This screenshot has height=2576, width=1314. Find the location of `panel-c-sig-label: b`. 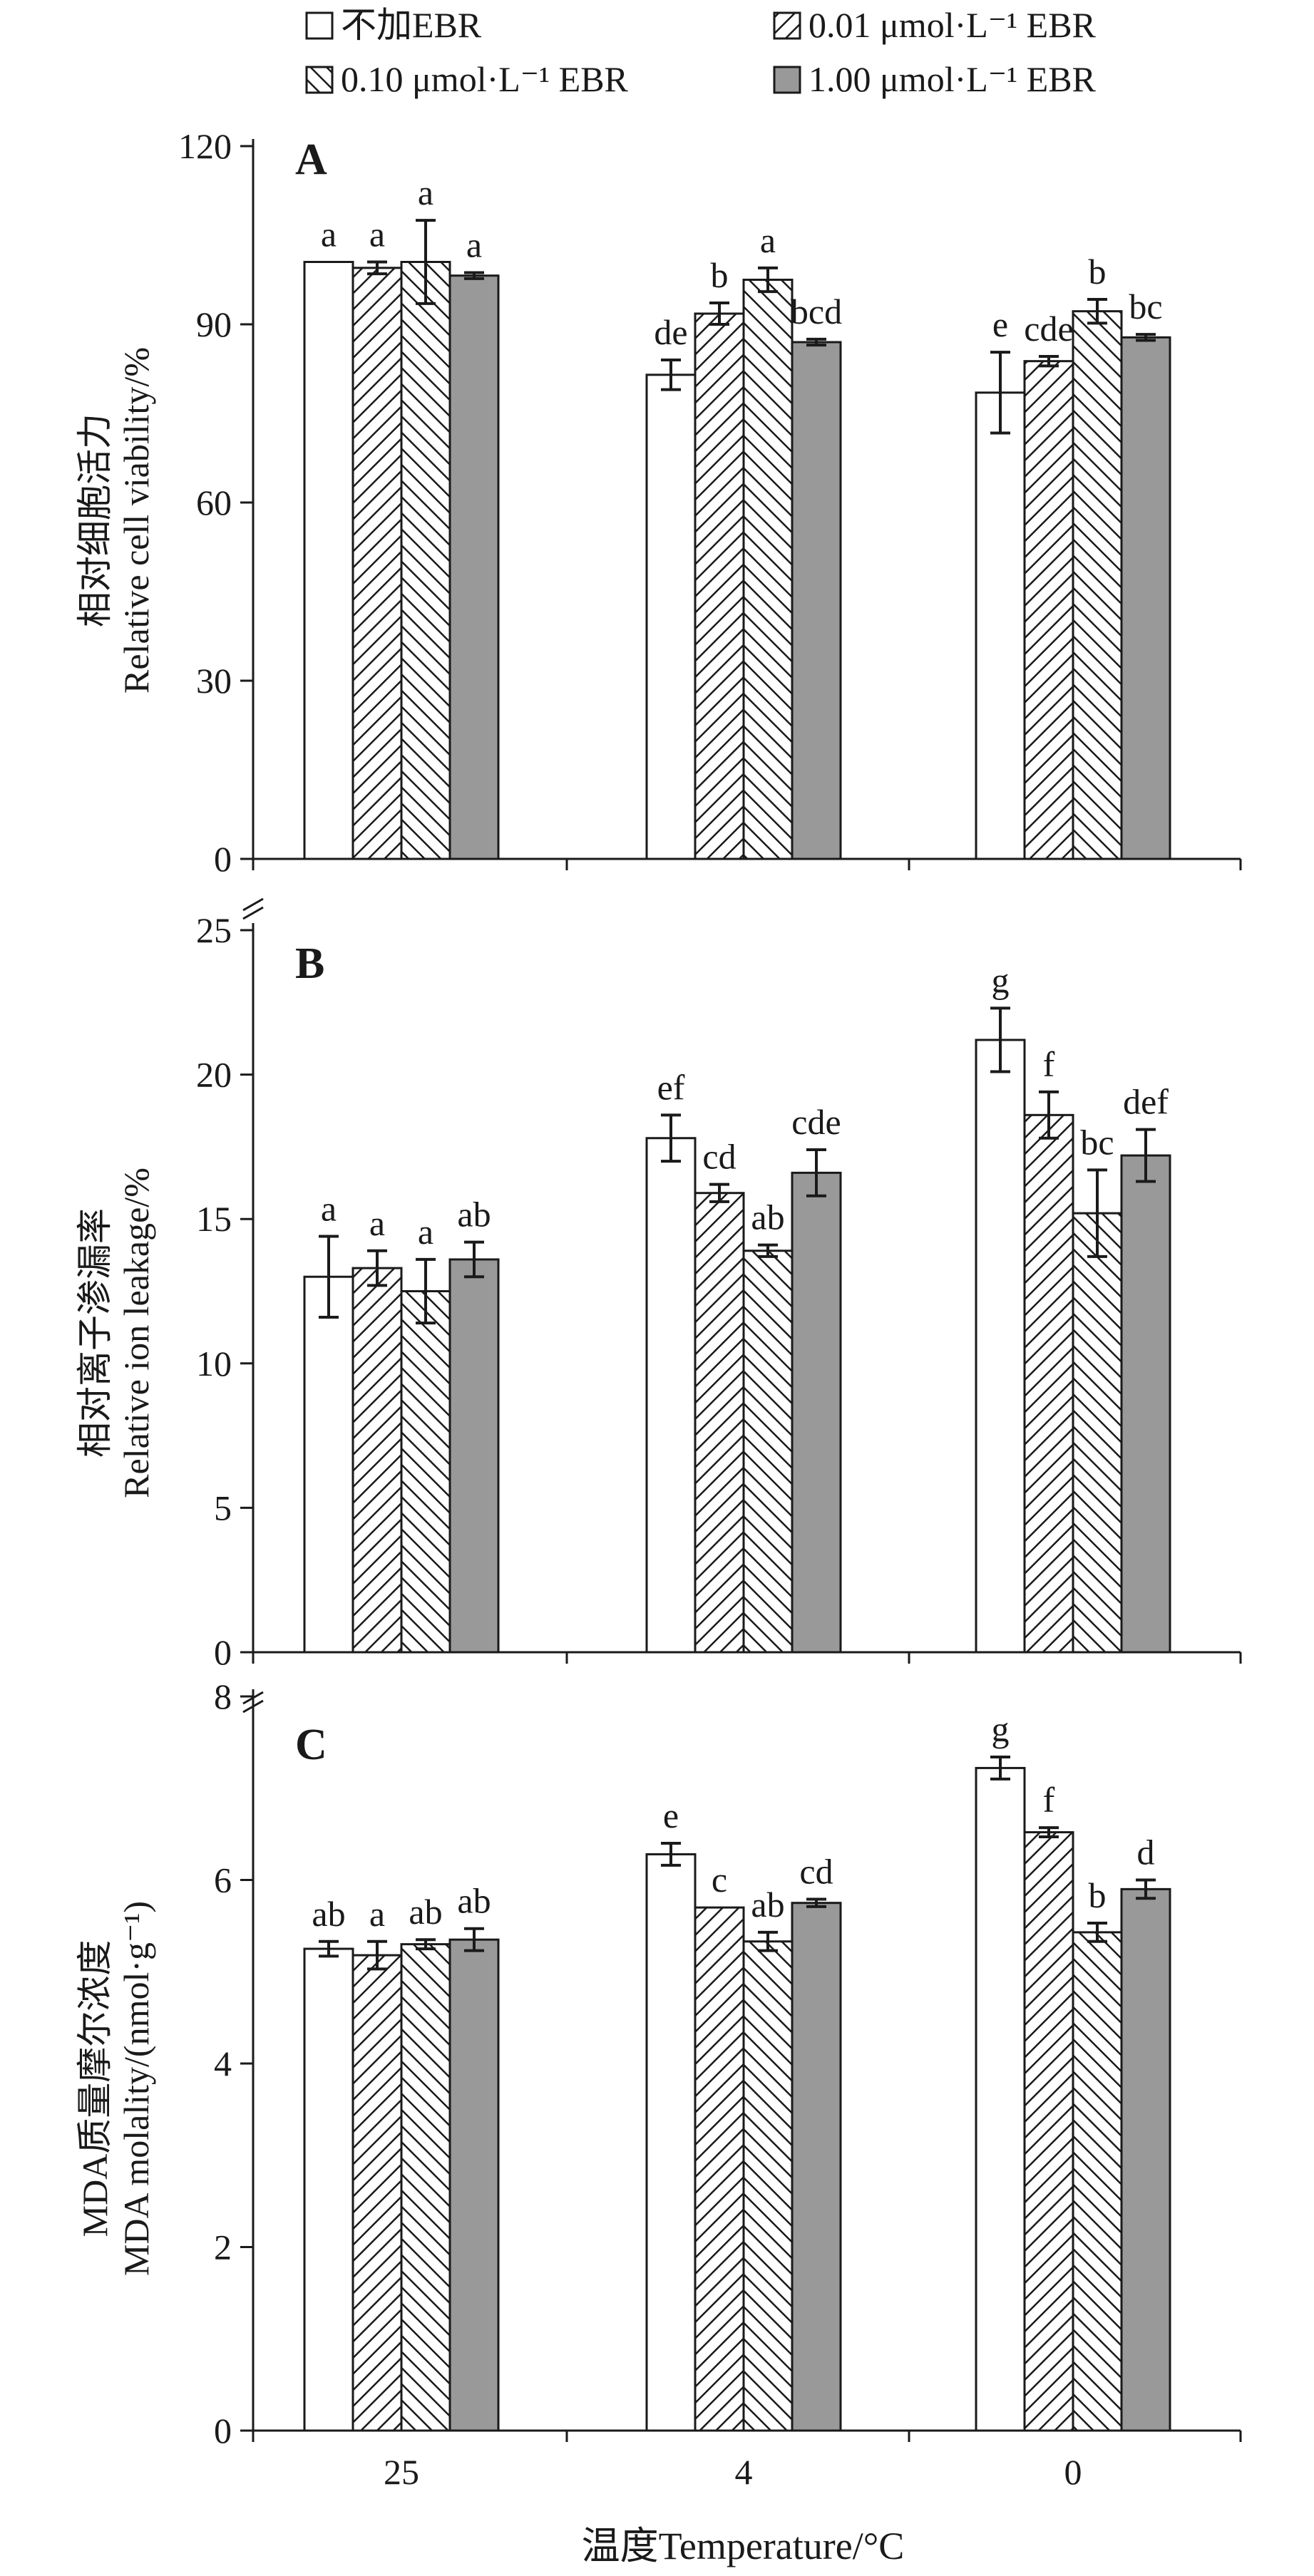

panel-c-sig-label: b is located at coordinates (1098, 1895).